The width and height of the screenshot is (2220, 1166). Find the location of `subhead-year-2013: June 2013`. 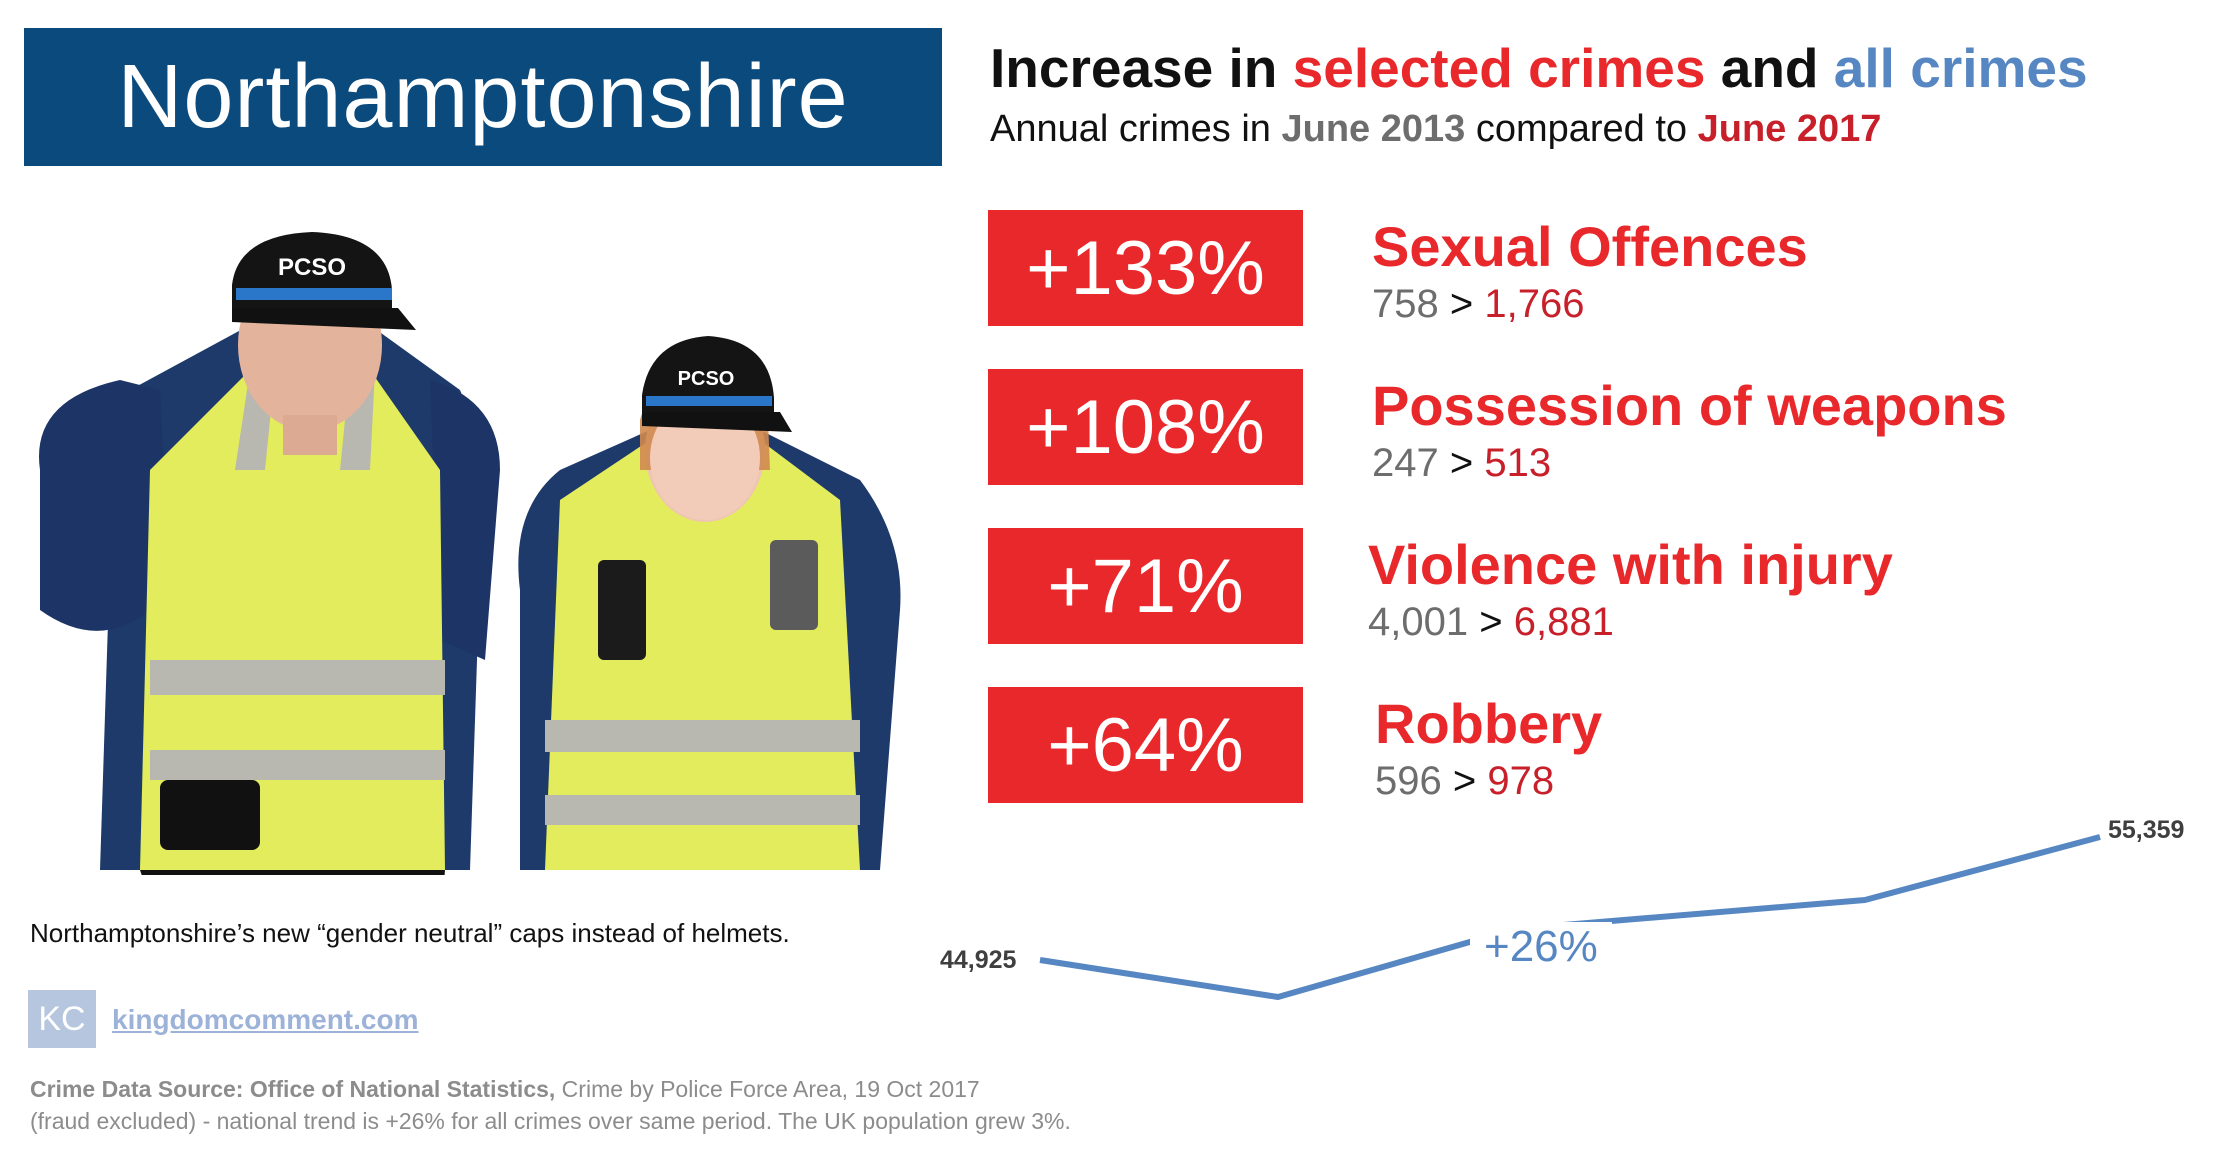

subhead-year-2013: June 2013 is located at coordinates (1373, 129).